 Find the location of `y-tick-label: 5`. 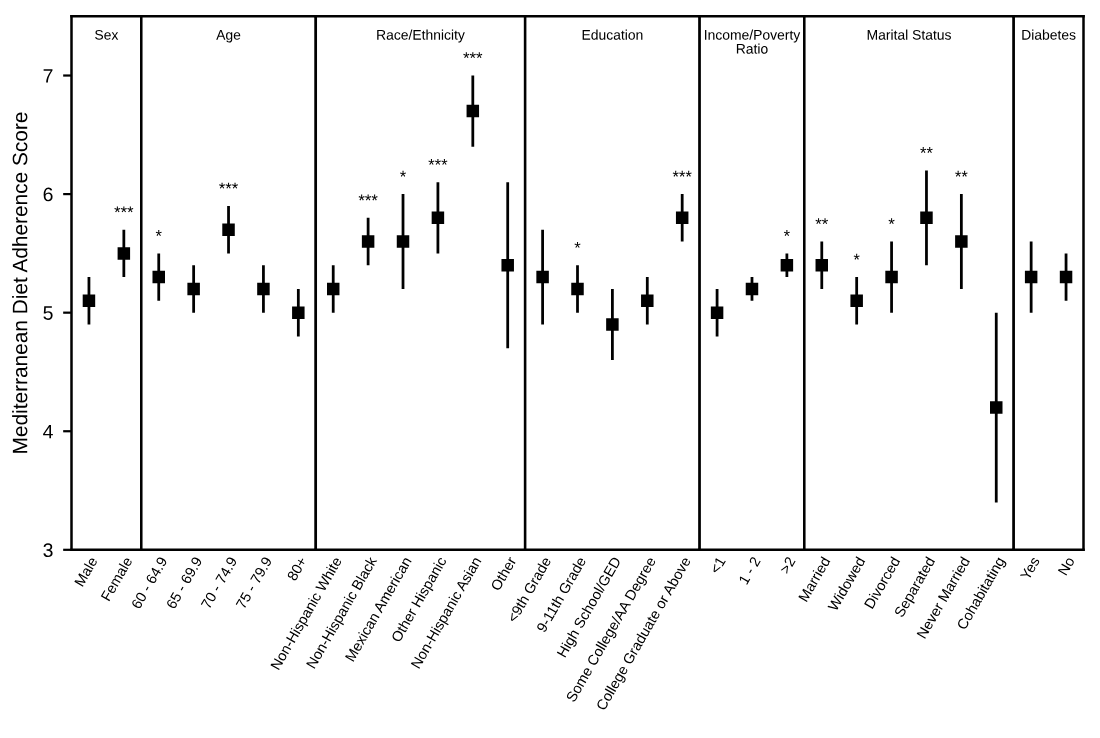

y-tick-label: 5 is located at coordinates (48, 313).